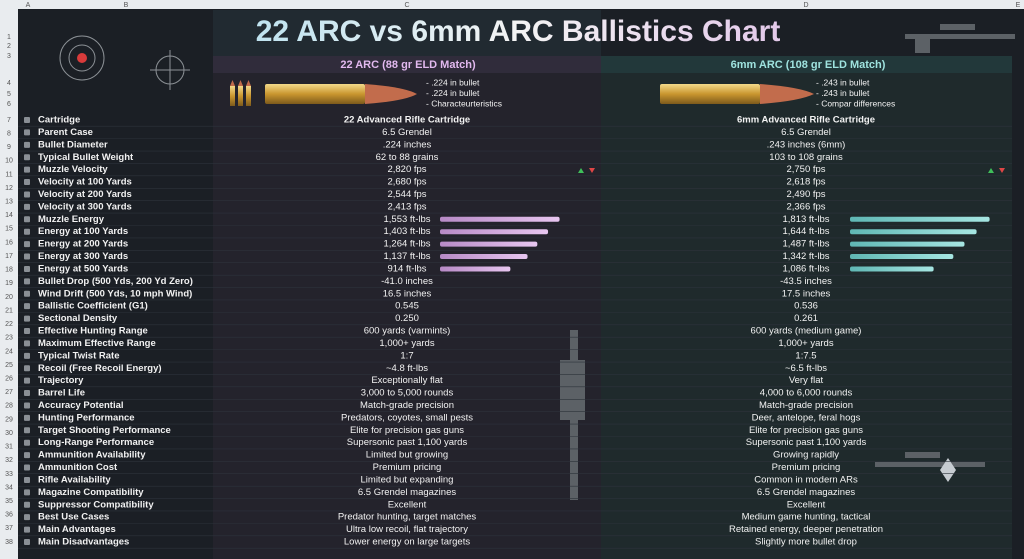 The width and height of the screenshot is (1024, 559). Describe the element at coordinates (73, 144) in the screenshot. I see `row-label: Bullet Diameter` at that location.